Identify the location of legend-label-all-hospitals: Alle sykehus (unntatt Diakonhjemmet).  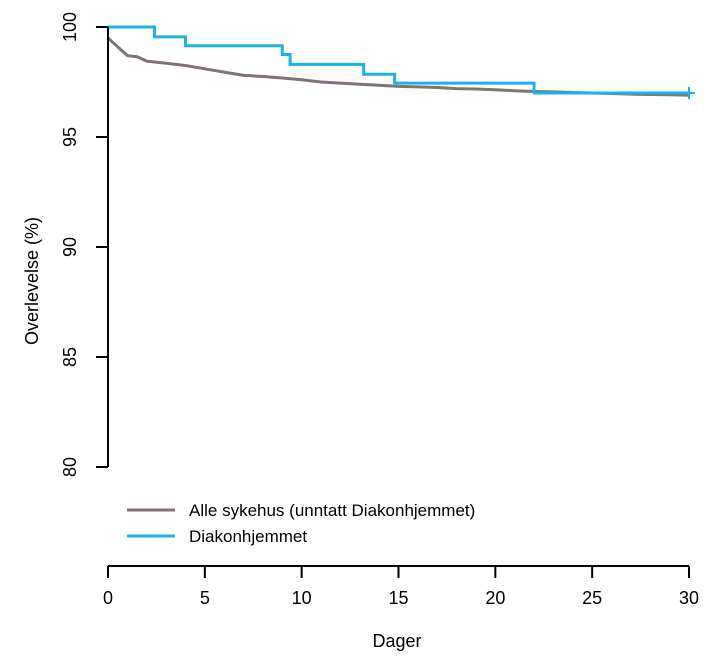
(332, 510).